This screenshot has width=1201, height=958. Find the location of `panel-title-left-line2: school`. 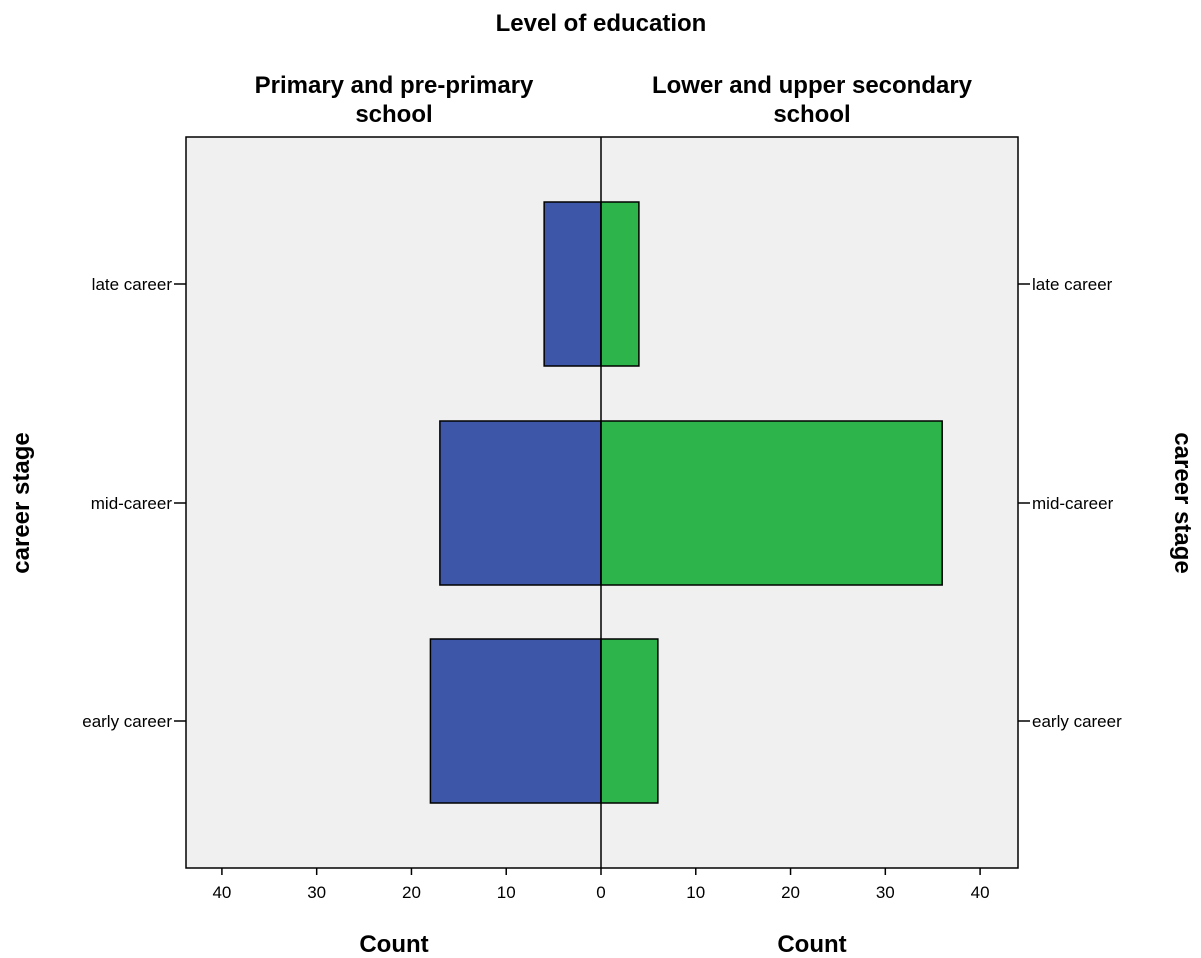

panel-title-left-line2: school is located at coordinates (393, 114).